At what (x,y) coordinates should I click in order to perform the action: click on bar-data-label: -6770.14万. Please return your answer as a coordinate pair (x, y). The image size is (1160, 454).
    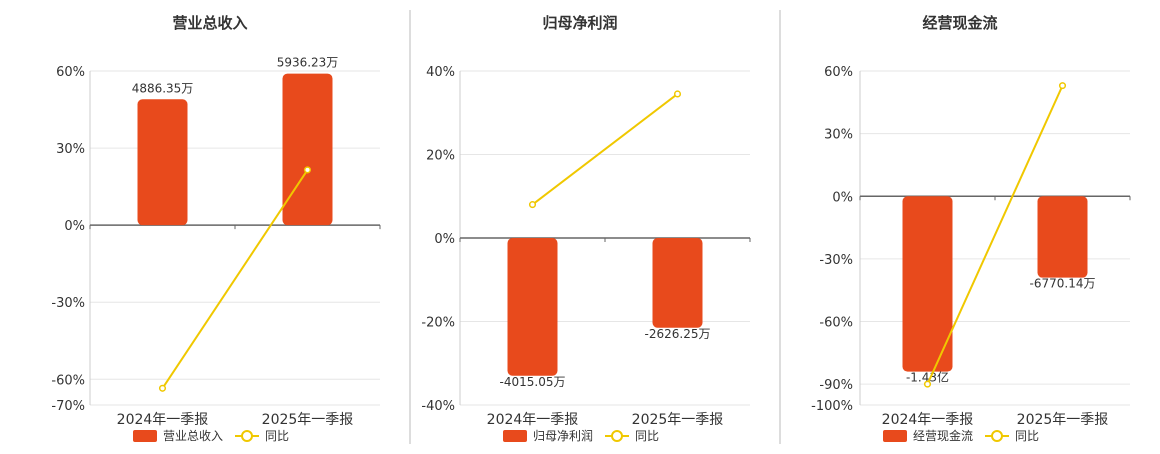
    Looking at the image, I should click on (1063, 284).